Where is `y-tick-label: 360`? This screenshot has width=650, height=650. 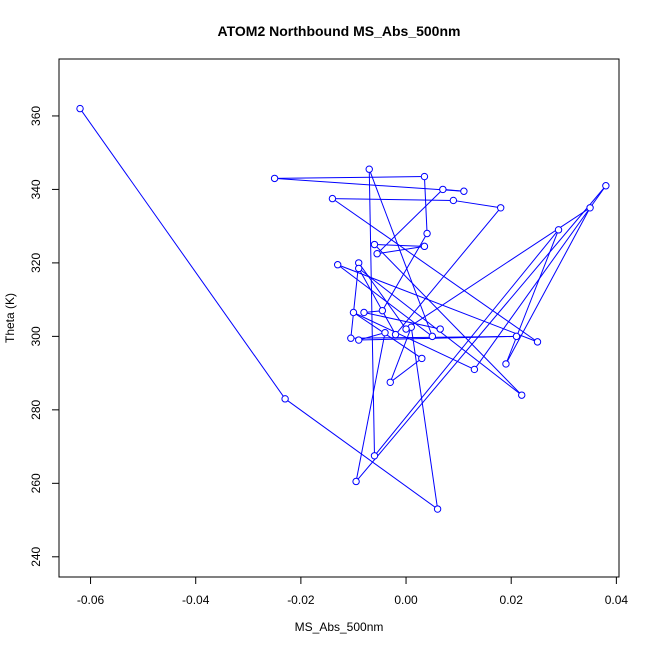 y-tick-label: 360 is located at coordinates (36, 116).